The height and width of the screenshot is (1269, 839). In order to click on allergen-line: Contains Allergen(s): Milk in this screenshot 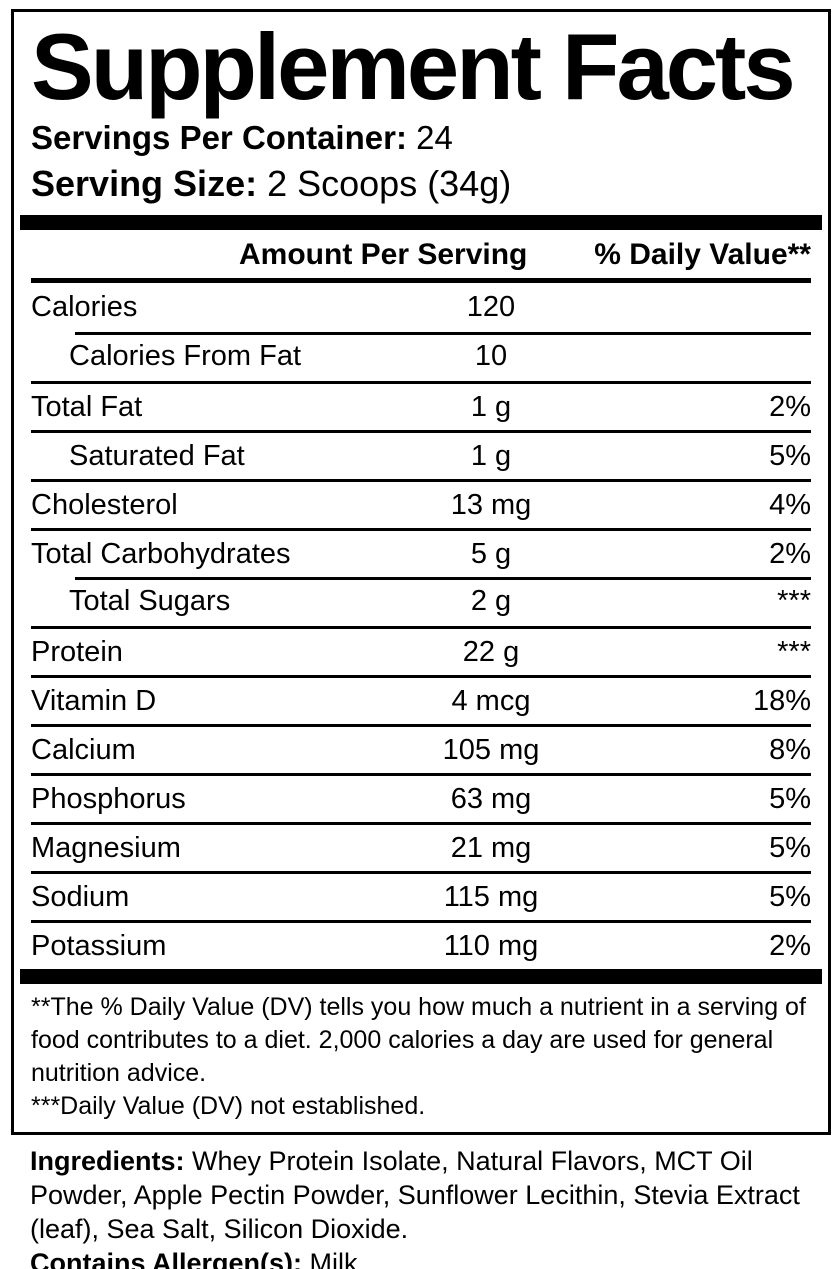, I will do `click(421, 1257)`.